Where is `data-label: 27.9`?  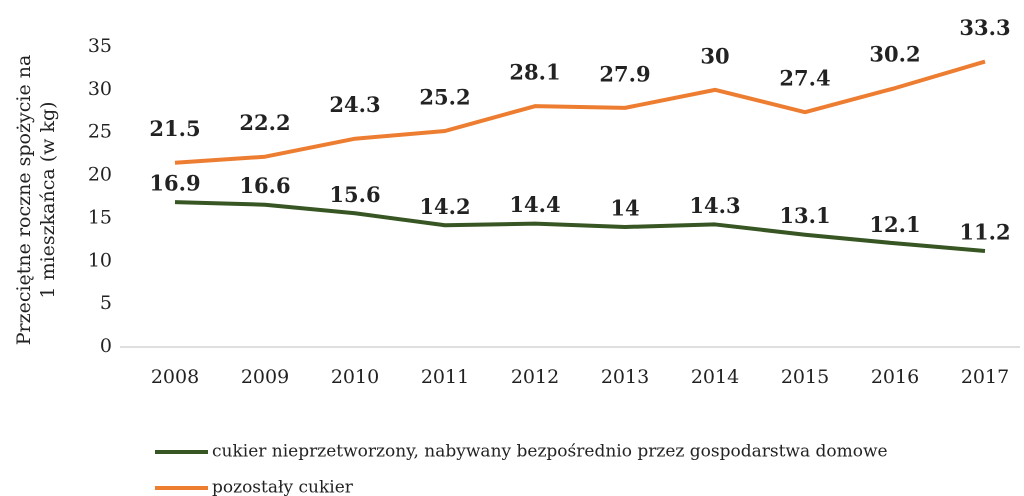 data-label: 27.9 is located at coordinates (624, 73).